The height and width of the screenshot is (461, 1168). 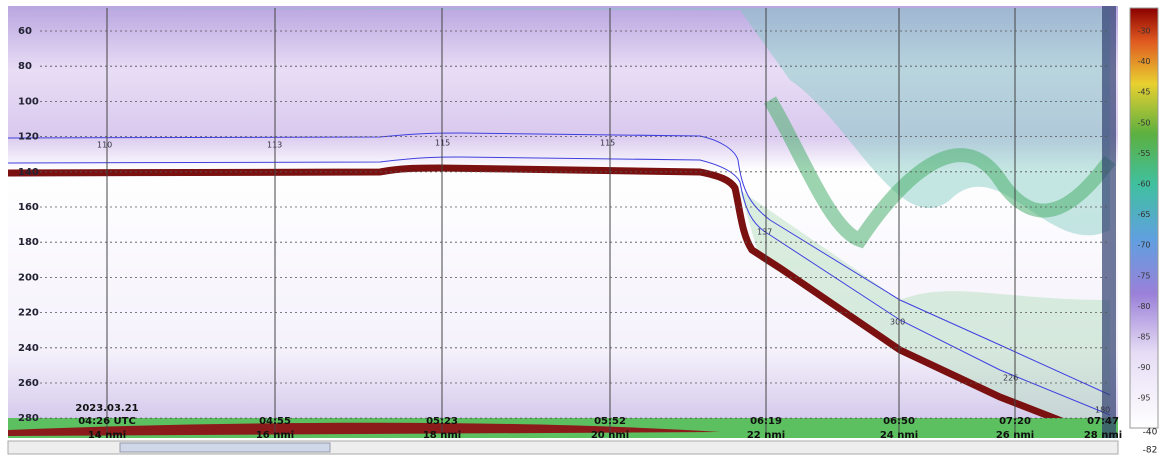 I want to click on scale-label: -90, so click(x=1143, y=367).